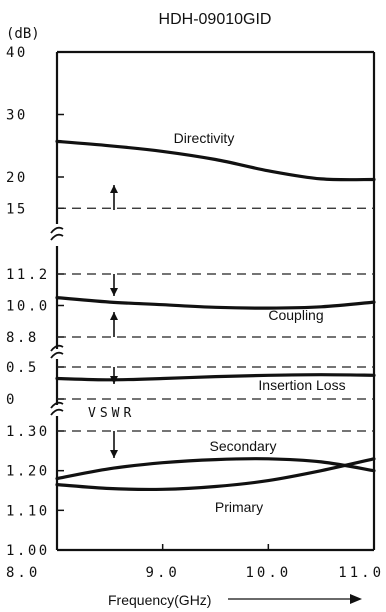  I want to click on x-axis-label: Frequency(GHz), so click(159, 600).